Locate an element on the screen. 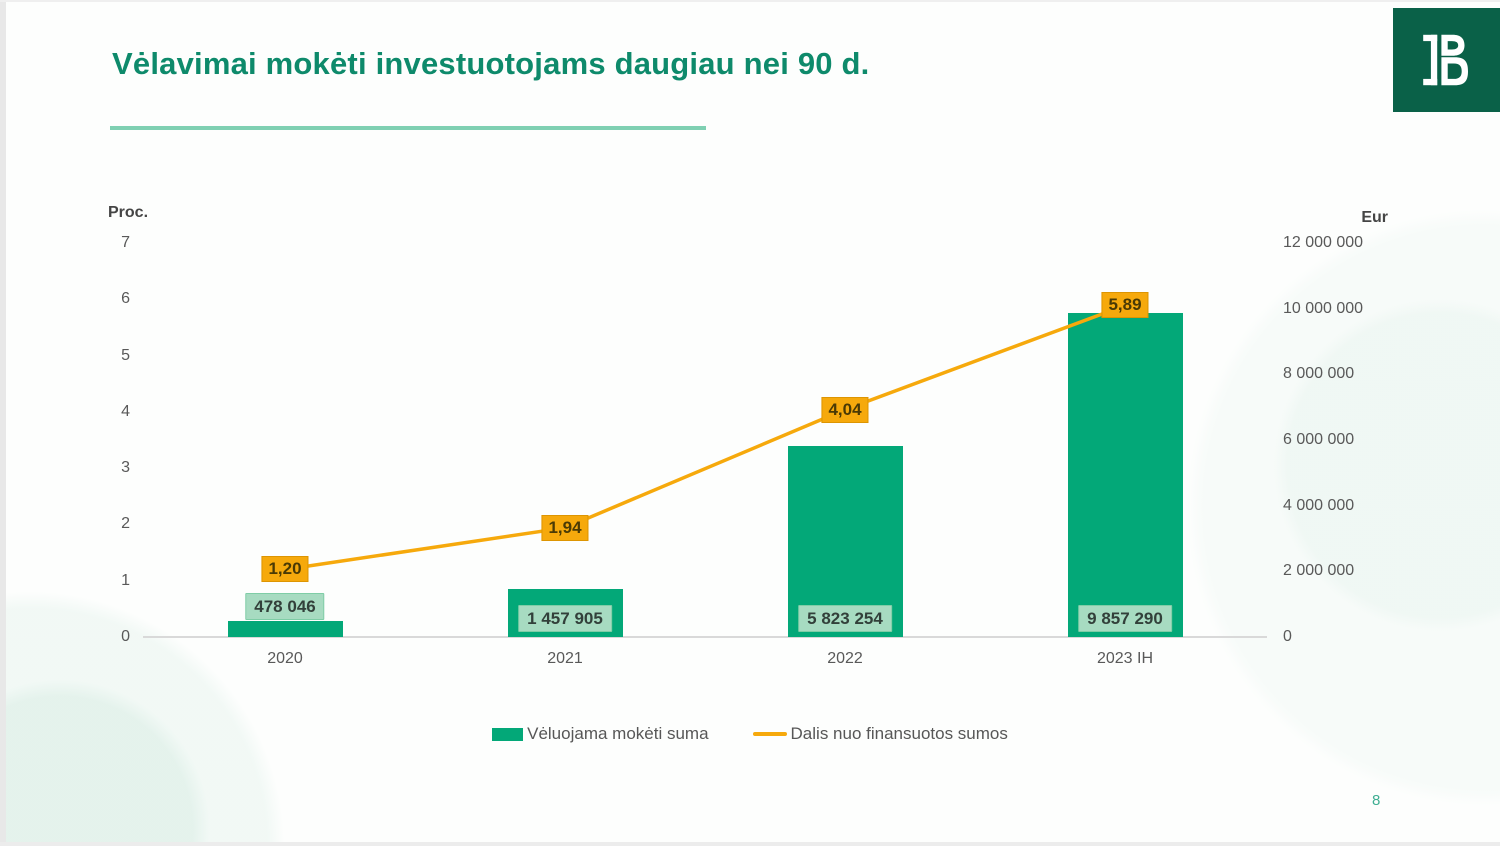 The height and width of the screenshot is (846, 1500). legend-bar-swatch-icon is located at coordinates (508, 734).